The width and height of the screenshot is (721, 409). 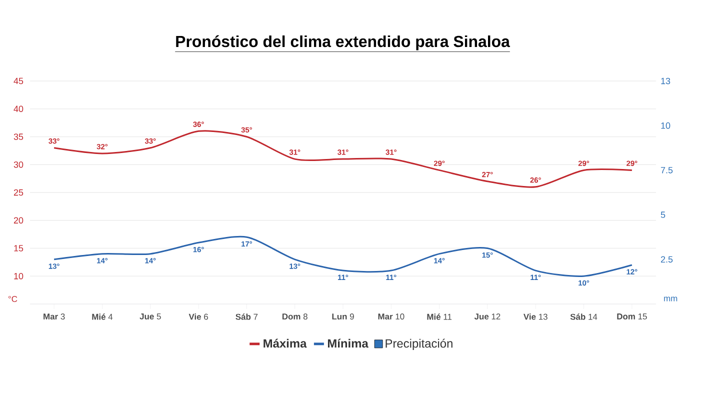 I want to click on x-tick-label: Mié 11, so click(x=439, y=317).